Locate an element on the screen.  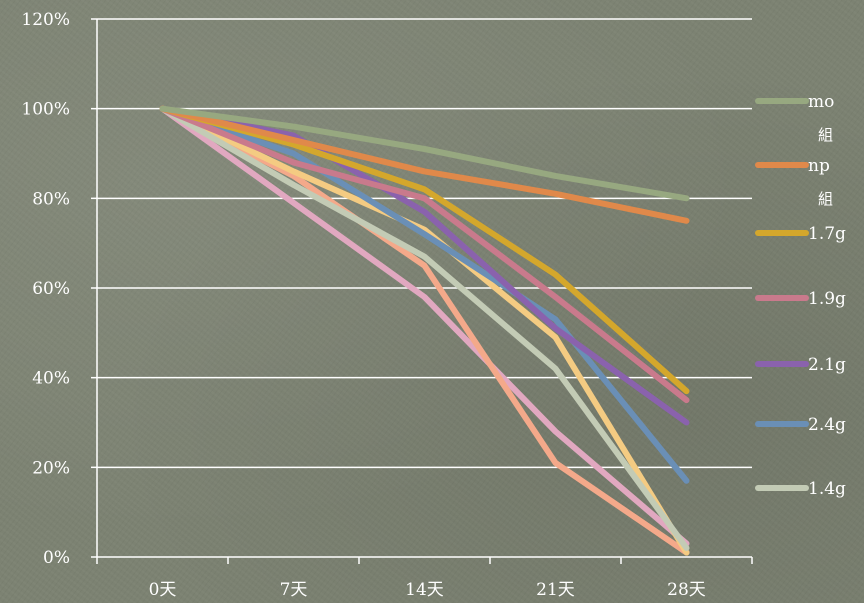
y-tick-label: 0% is located at coordinates (56, 558).